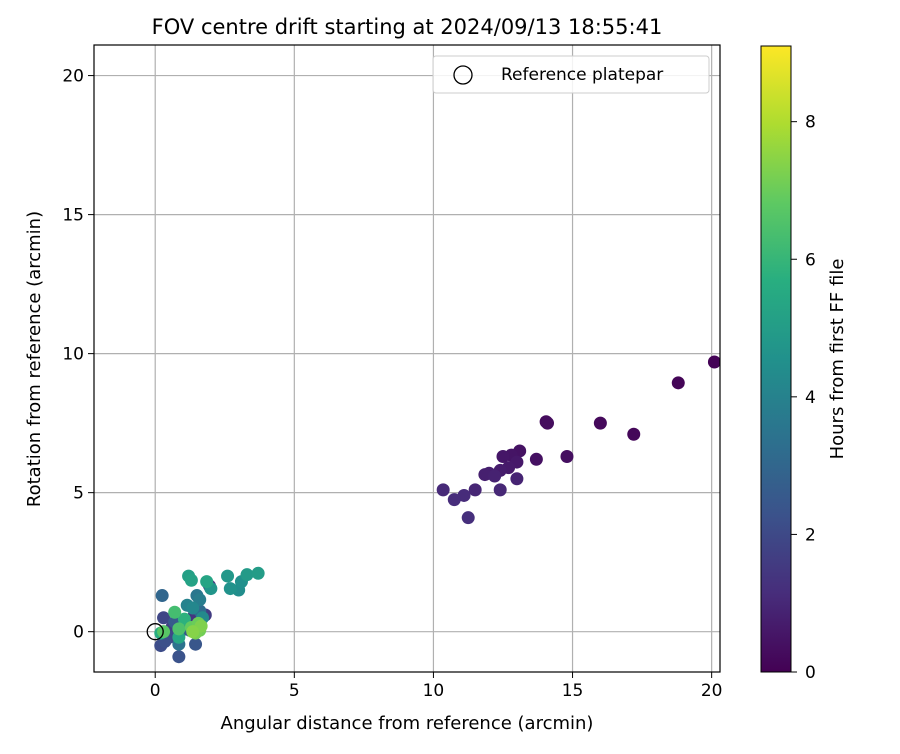 The image size is (900, 754). What do you see at coordinates (810, 398) in the screenshot?
I see `colorbar-tick-label-2: 4` at bounding box center [810, 398].